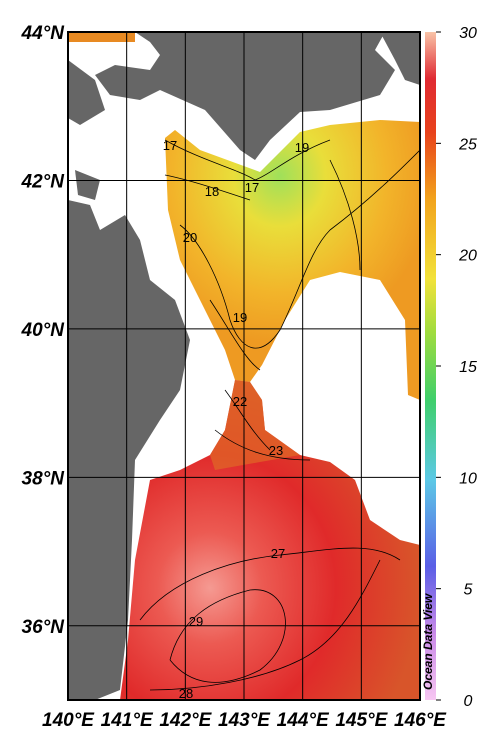  I want to click on lat-label: 44°N, so click(43, 33).